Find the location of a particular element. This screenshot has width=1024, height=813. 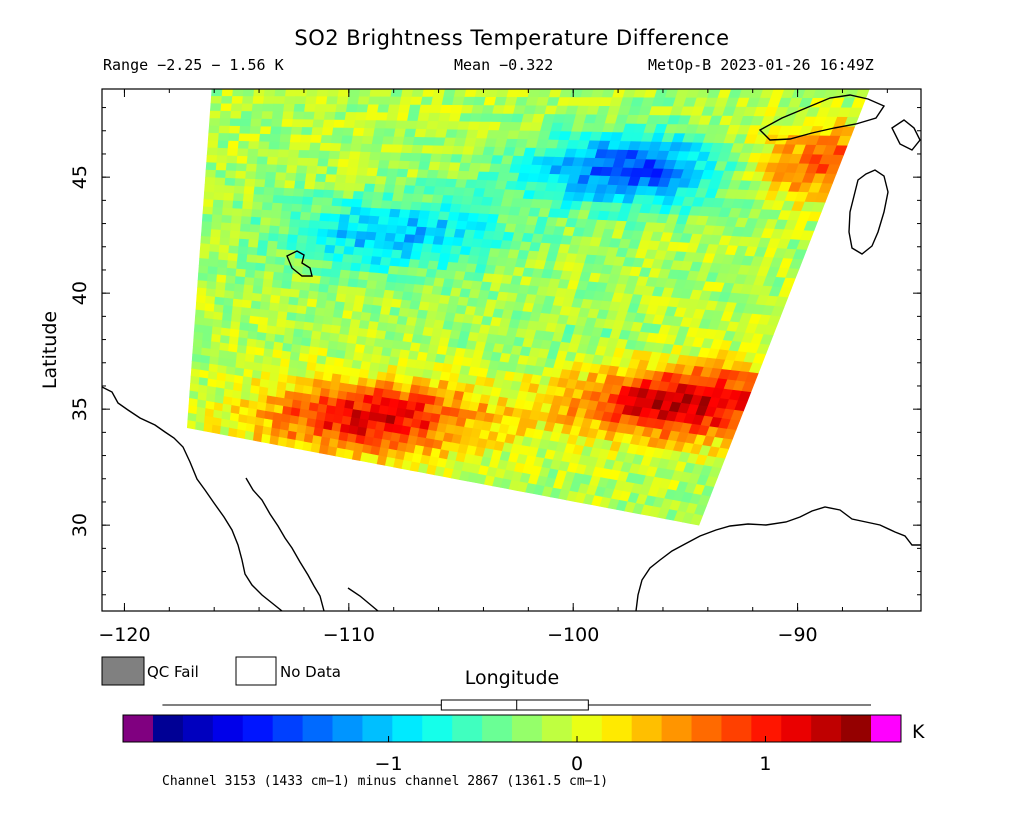

colorbar-under is located at coordinates (138, 728).